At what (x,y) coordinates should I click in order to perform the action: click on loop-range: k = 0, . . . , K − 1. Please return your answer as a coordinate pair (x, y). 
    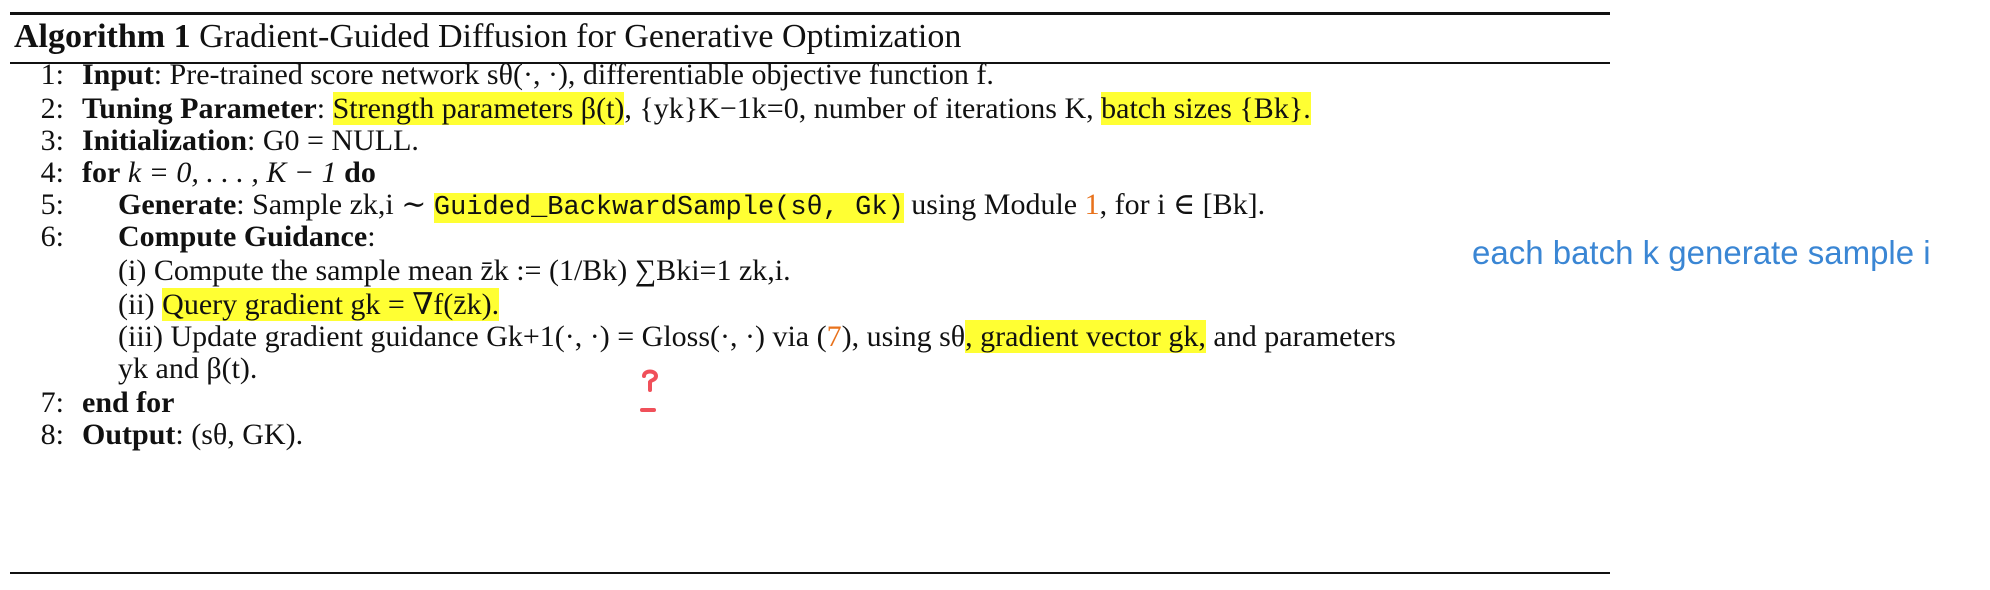
    Looking at the image, I should click on (232, 172).